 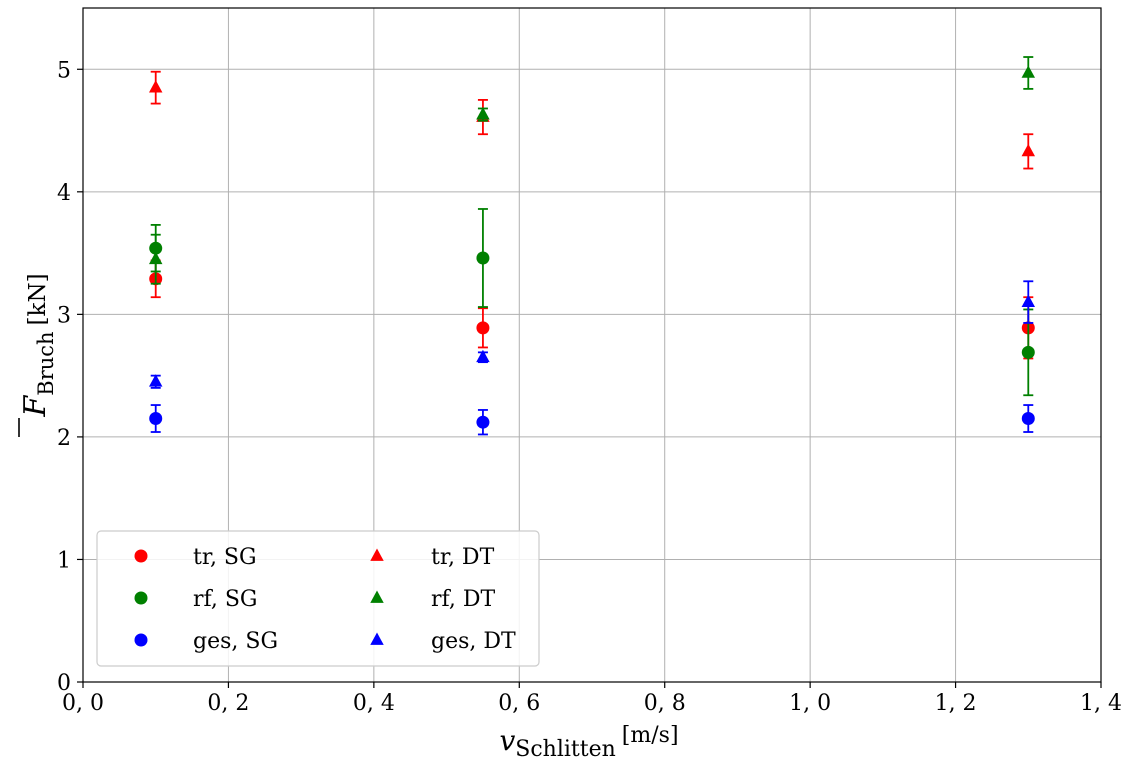 I want to click on legend-label: rf, SG, so click(x=225, y=599).